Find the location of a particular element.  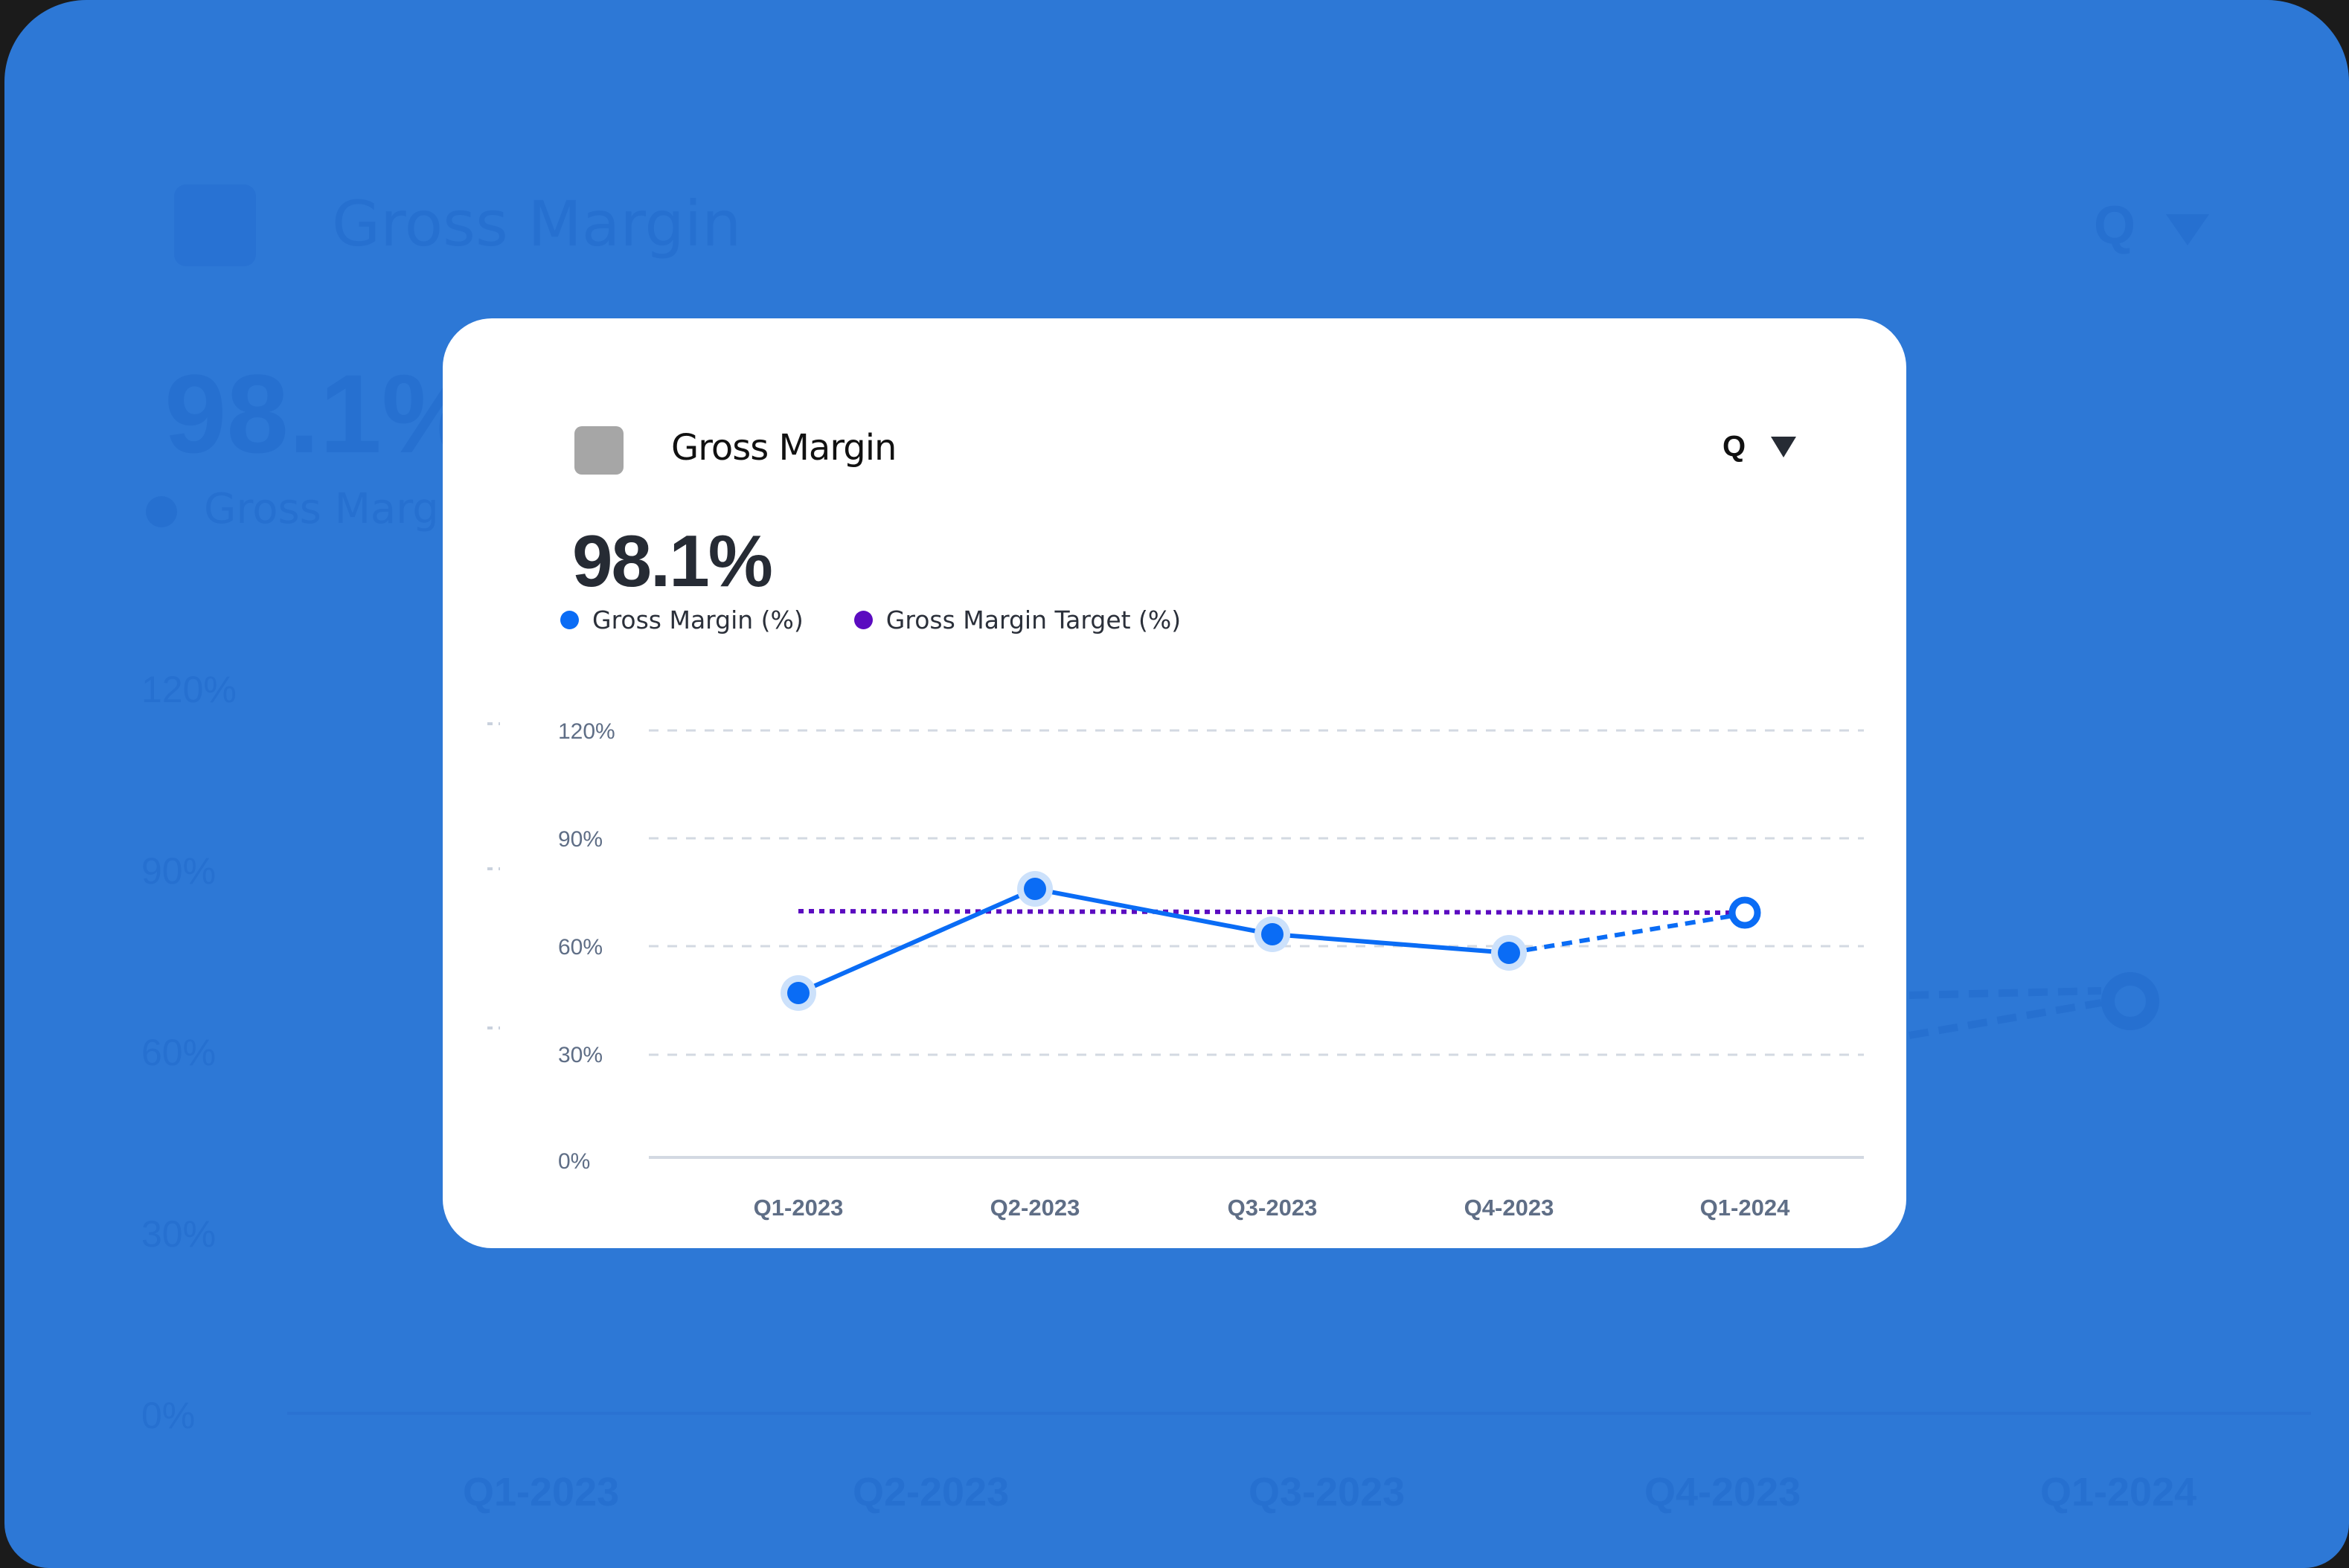

legend-item-target: Gross Margin Target (%) is located at coordinates (1018, 619).